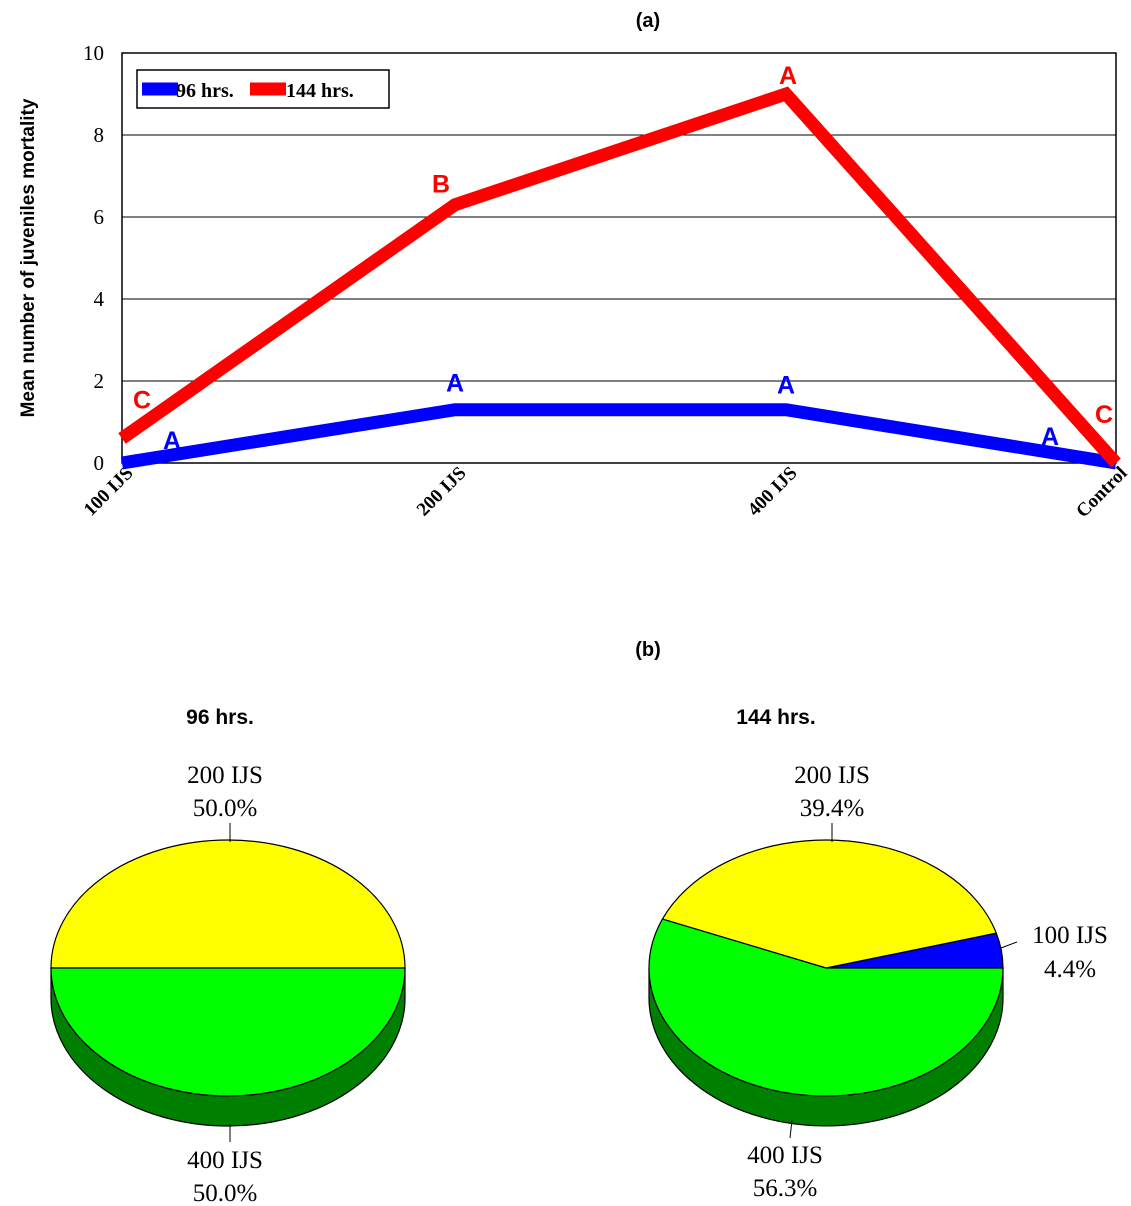 The height and width of the screenshot is (1206, 1131). I want to click on pie-144-label-400-pct: 56.3%, so click(785, 1188).